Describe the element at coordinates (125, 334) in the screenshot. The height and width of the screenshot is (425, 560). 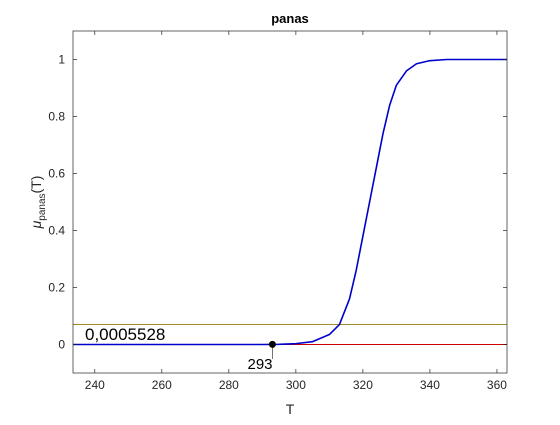
I see `marker-value-label: 0,0005528` at that location.